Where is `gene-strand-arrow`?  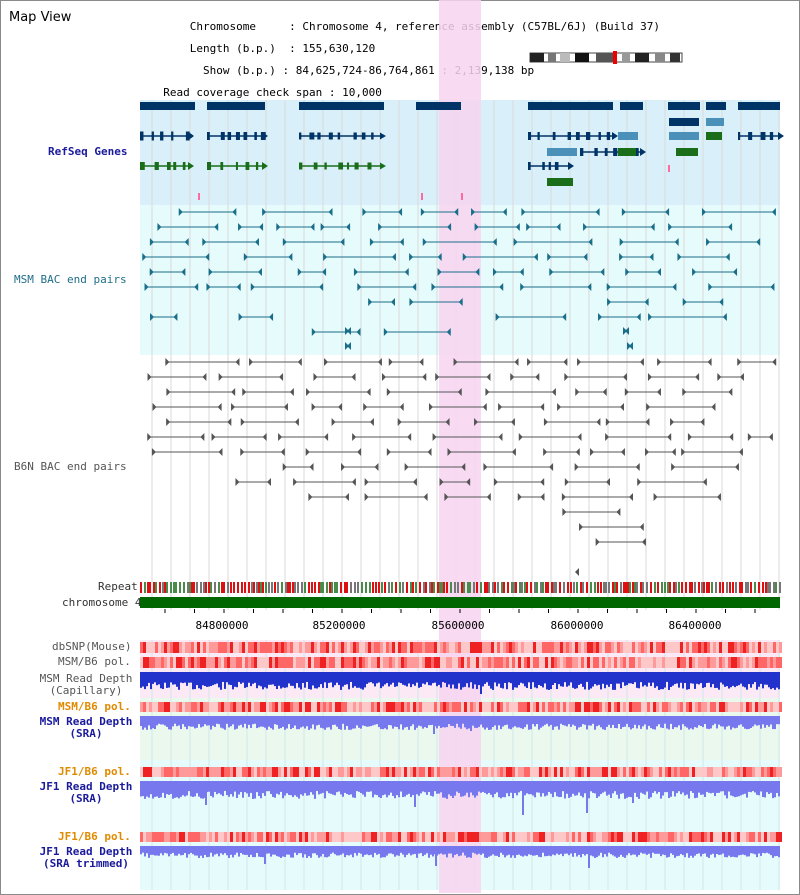
gene-strand-arrow is located at coordinates (383, 166).